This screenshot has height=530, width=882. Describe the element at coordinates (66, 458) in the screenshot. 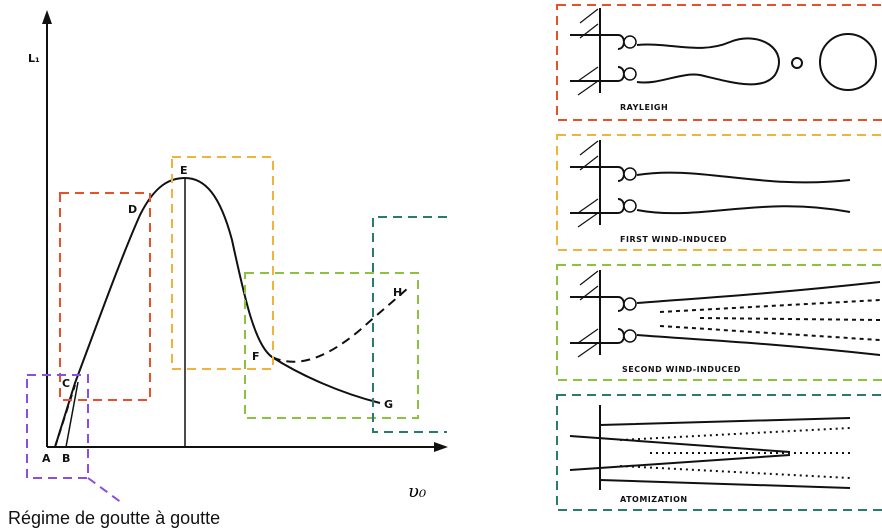

I see `point-label: B` at that location.